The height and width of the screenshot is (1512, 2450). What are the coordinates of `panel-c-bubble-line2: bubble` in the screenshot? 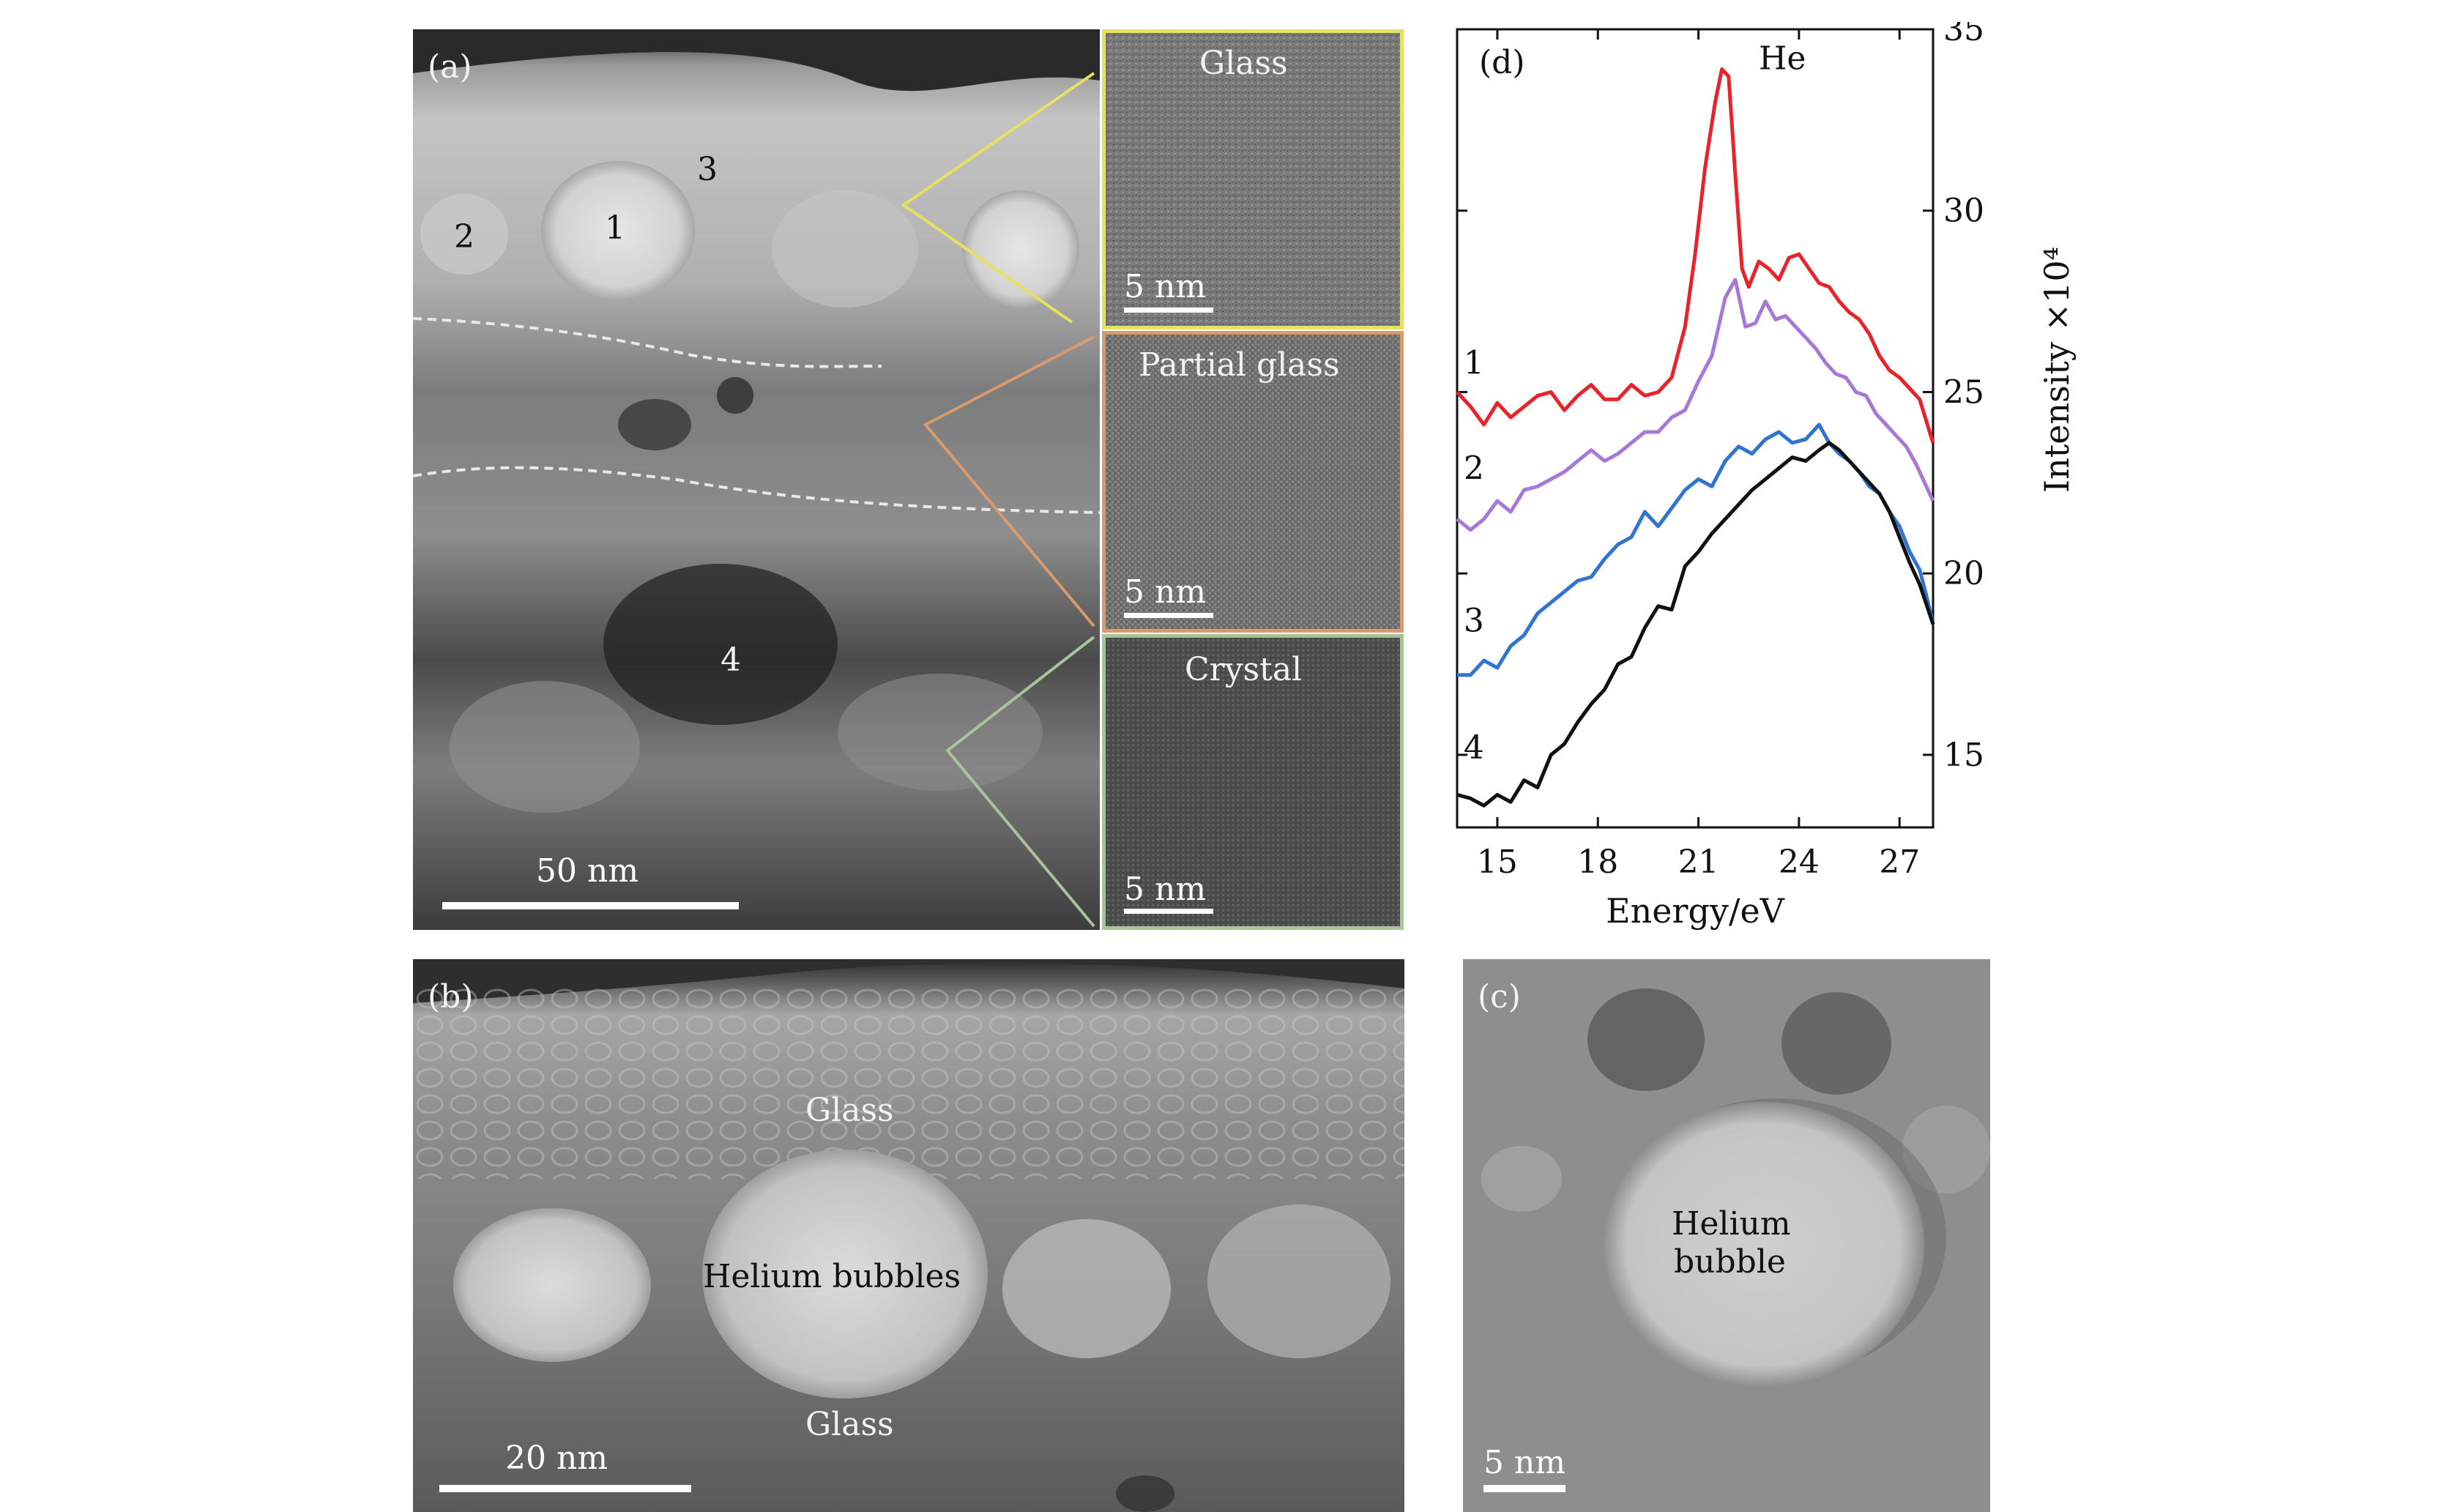 It's located at (1730, 1262).